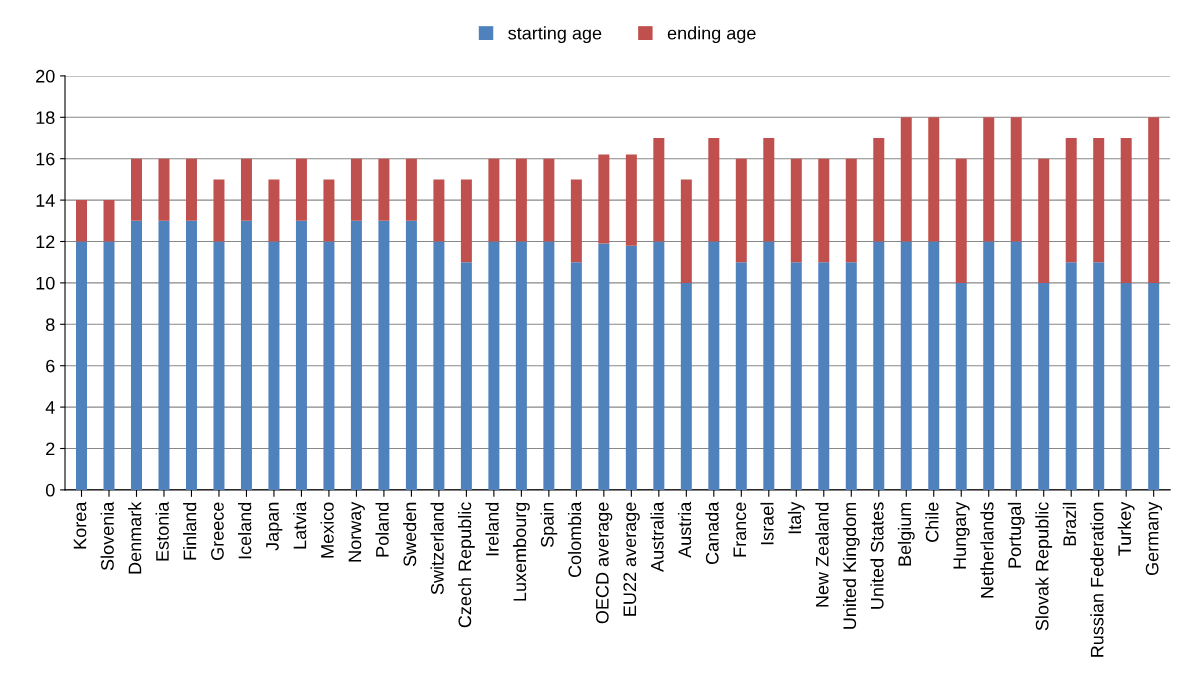 The image size is (1182, 690). Describe the element at coordinates (45, 242) in the screenshot. I see `y-tick-label: 12` at that location.